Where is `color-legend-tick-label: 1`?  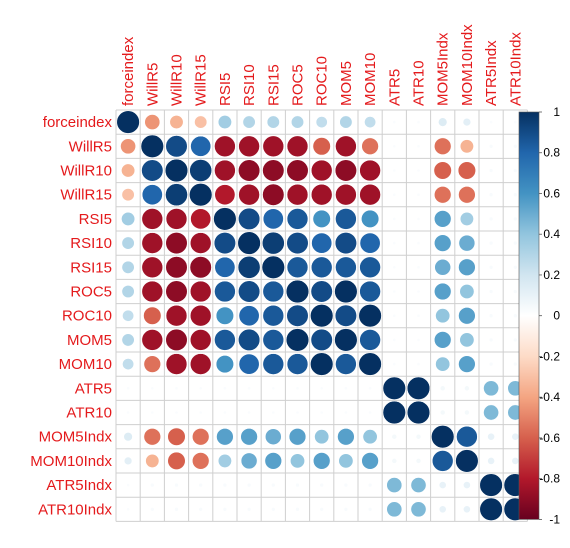
color-legend-tick-label: 1 is located at coordinates (556, 112).